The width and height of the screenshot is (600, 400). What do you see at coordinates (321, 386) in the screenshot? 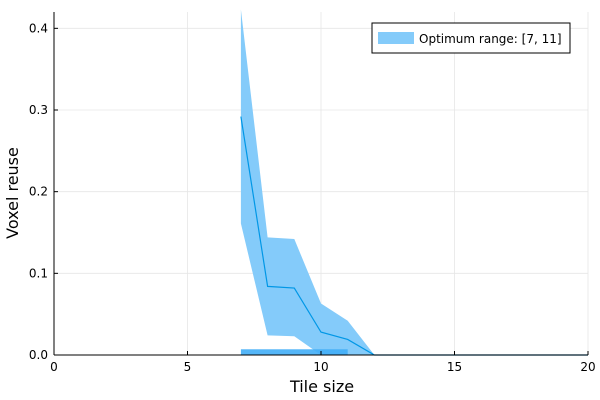
I see `x-axis-title: Tile size` at bounding box center [321, 386].